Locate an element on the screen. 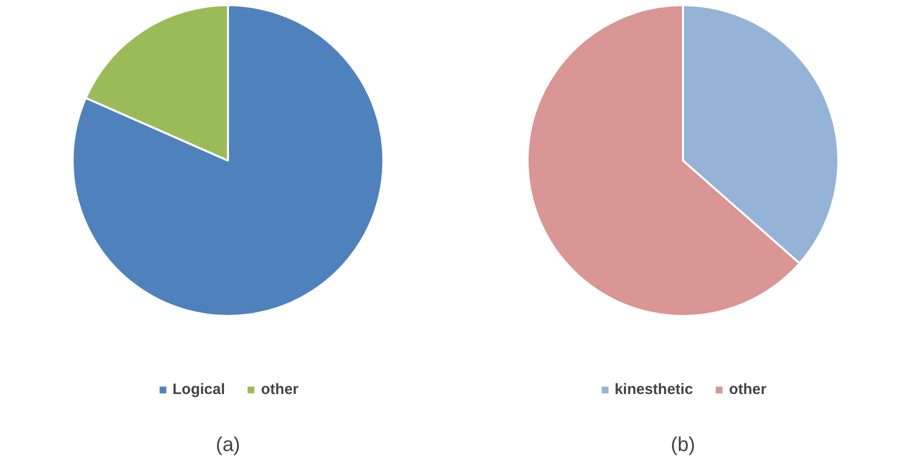 The height and width of the screenshot is (462, 911). legend-label: Logical is located at coordinates (199, 389).